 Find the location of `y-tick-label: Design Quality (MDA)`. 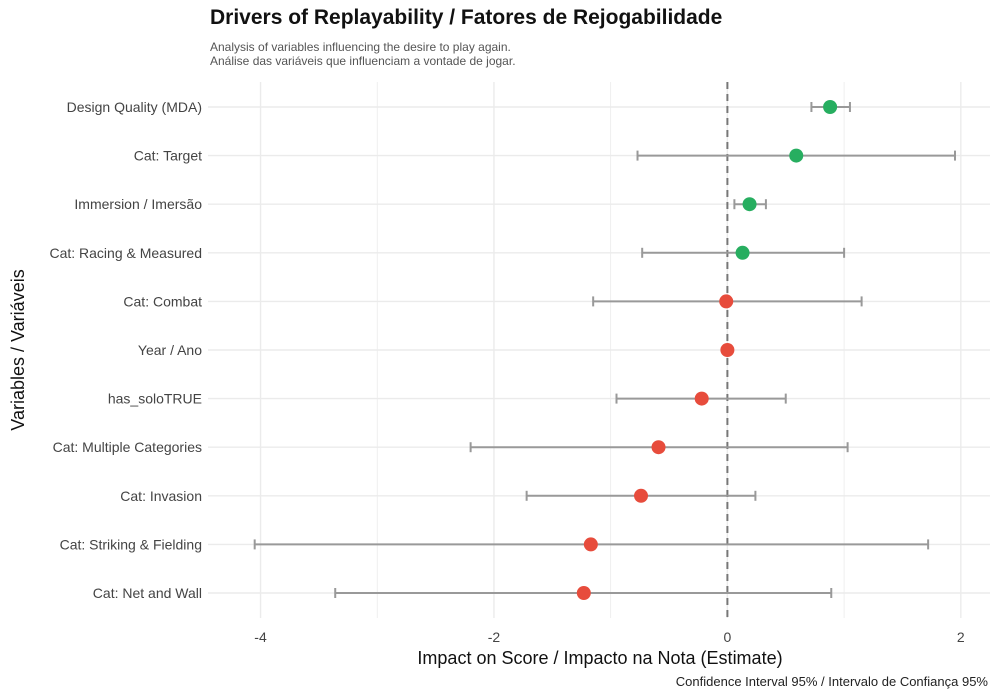

y-tick-label: Design Quality (MDA) is located at coordinates (134, 107).